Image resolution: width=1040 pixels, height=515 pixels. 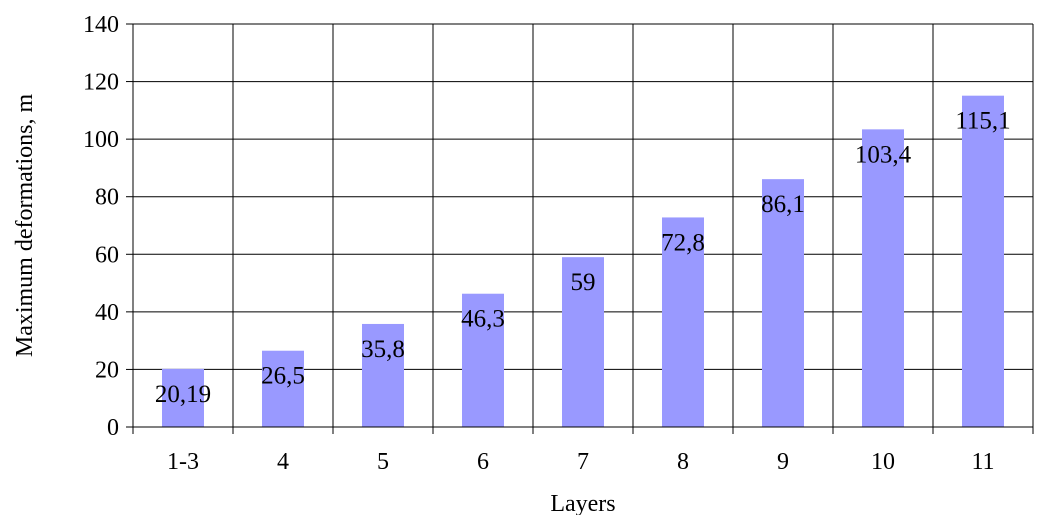 I want to click on y-tick-label: 20, so click(x=107, y=370).